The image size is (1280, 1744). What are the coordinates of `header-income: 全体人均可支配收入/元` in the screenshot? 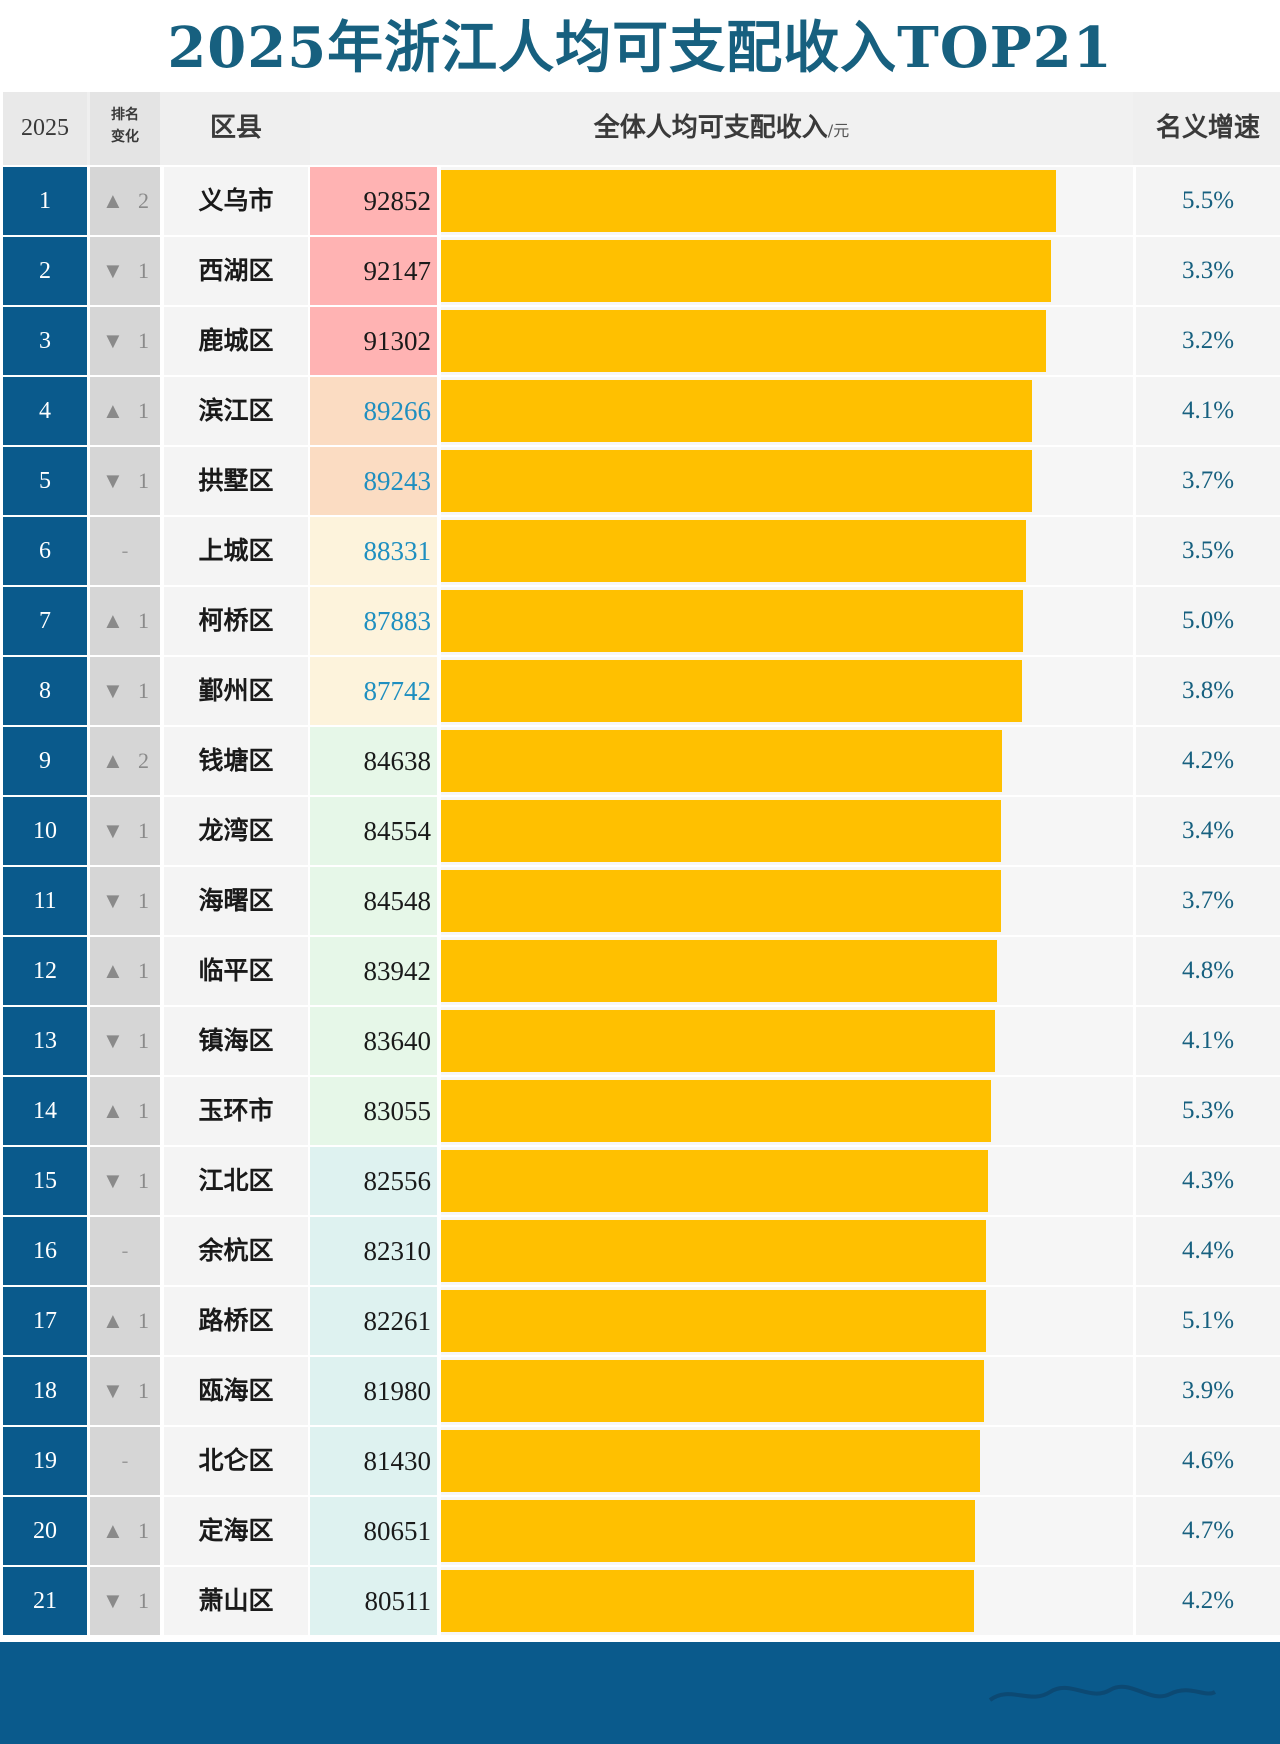 It's located at (721, 128).